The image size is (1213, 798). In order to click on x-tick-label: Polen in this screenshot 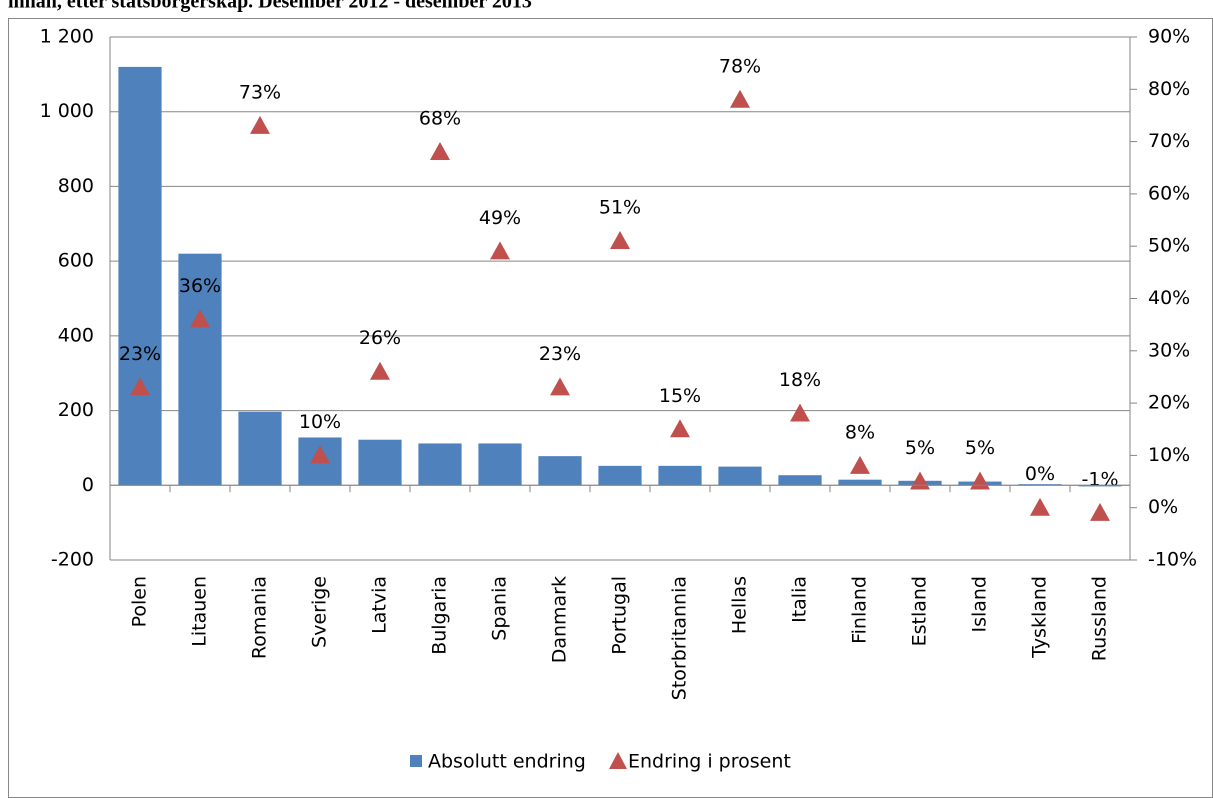, I will do `click(140, 601)`.